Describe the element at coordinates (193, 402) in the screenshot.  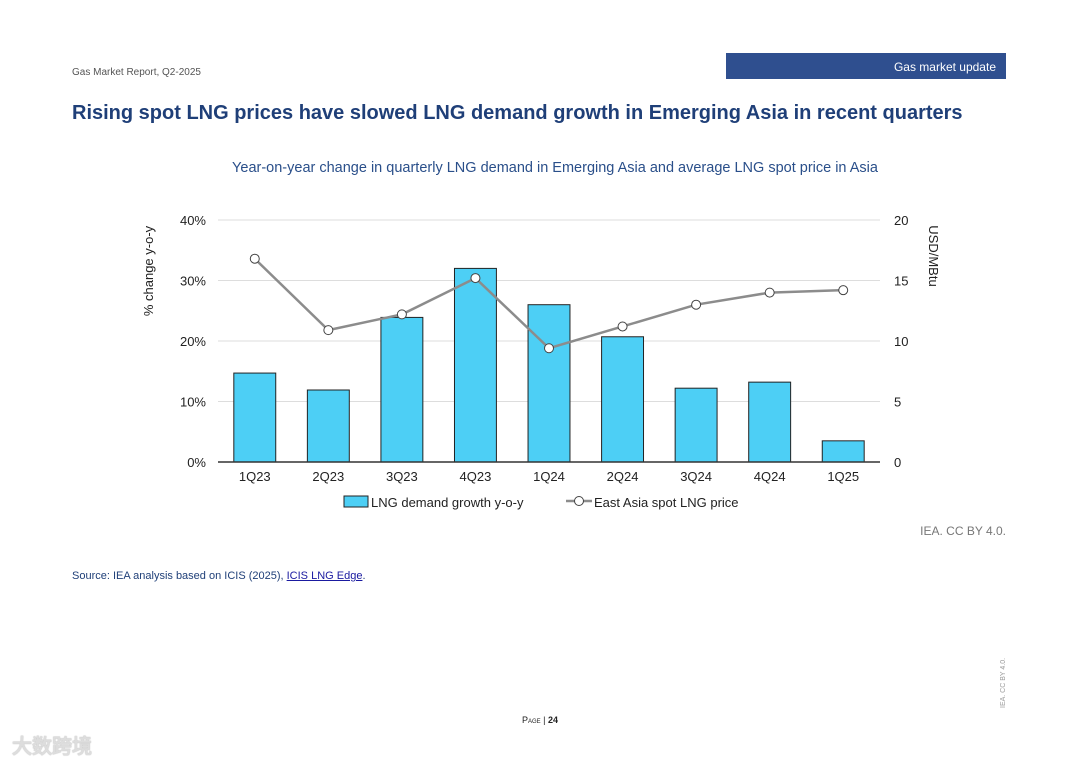
I see `y-tick-label: 10%` at that location.